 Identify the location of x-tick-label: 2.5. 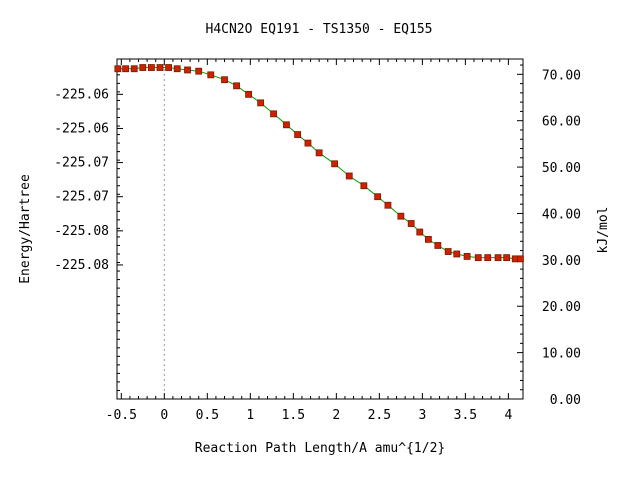
(379, 415).